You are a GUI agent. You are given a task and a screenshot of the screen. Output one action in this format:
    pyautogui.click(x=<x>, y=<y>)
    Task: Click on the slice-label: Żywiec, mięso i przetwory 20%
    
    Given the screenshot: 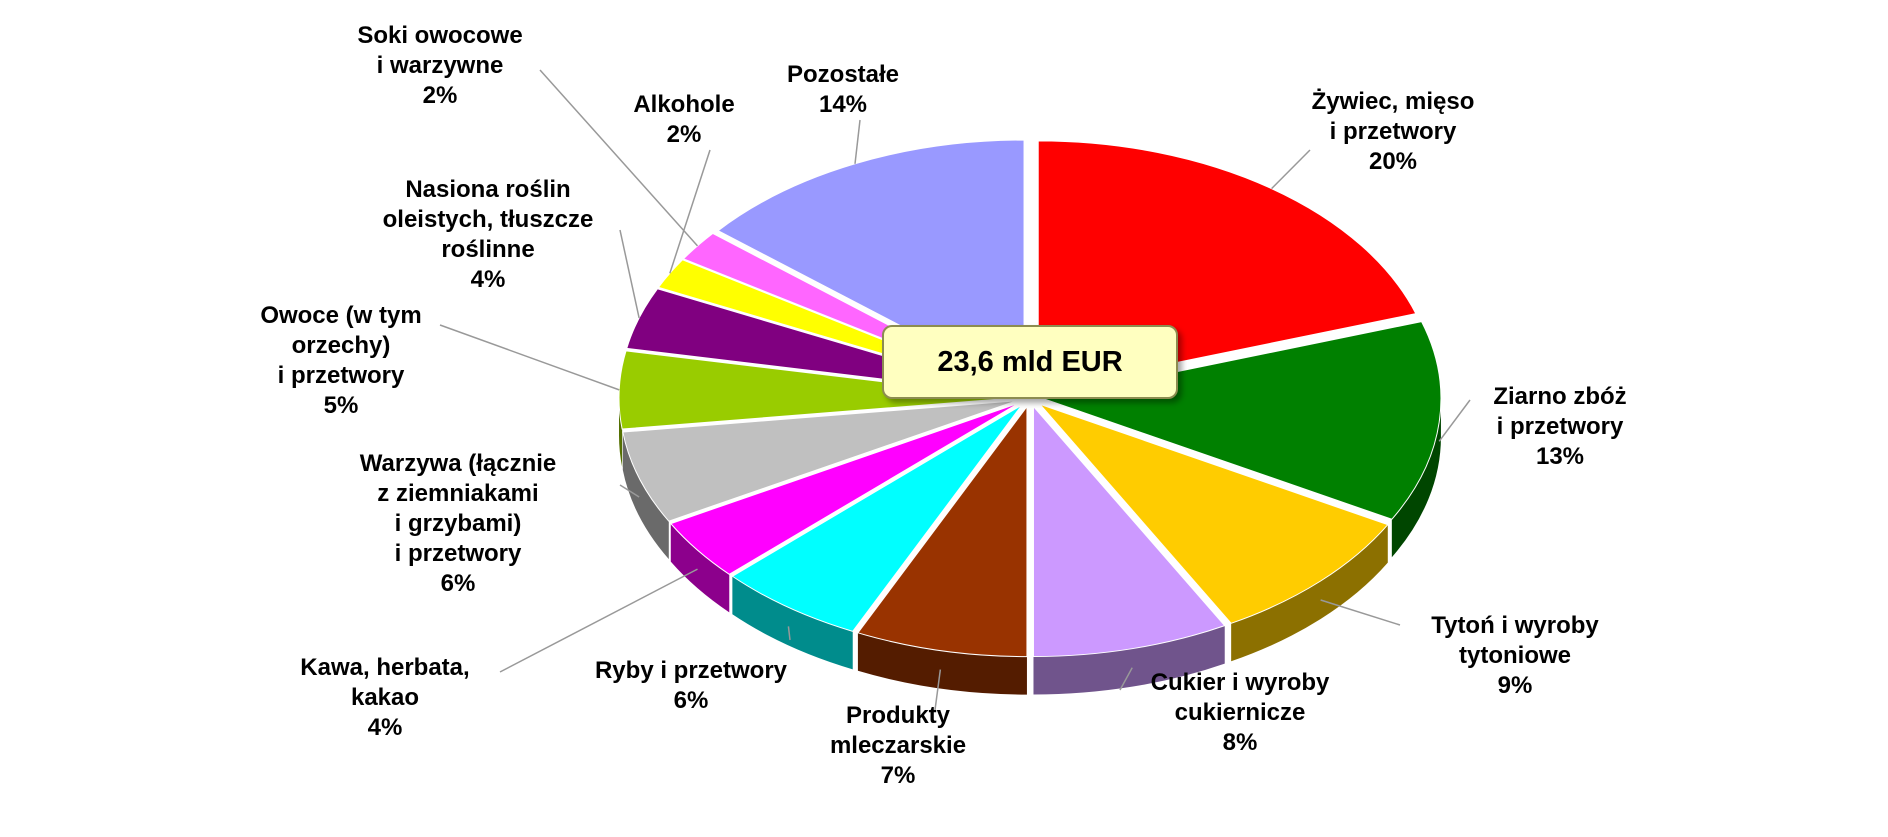 What is the action you would take?
    pyautogui.click(x=1393, y=132)
    